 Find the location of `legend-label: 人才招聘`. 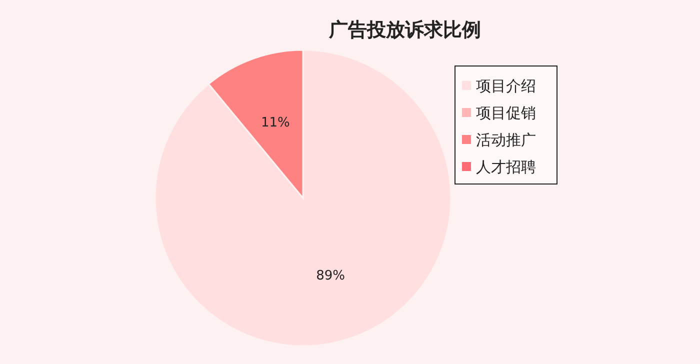

legend-label: 人才招聘 is located at coordinates (506, 167).